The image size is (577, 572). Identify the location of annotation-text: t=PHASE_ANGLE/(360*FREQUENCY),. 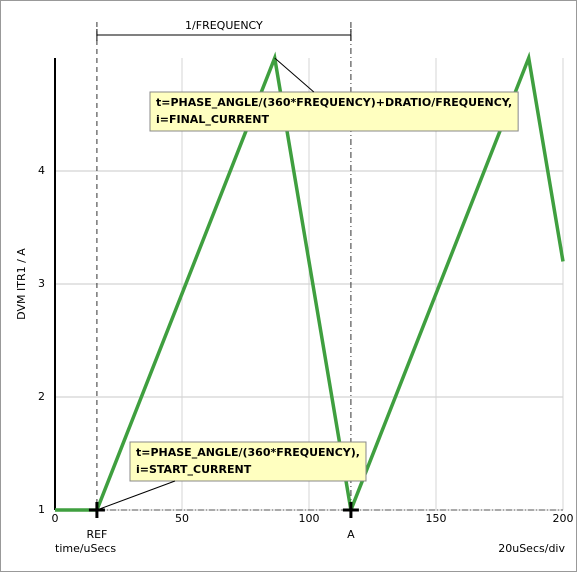
(248, 452).